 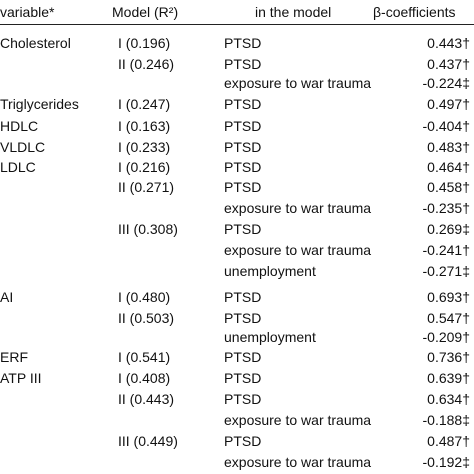 I want to click on variable-cell: AI, so click(x=7, y=297).